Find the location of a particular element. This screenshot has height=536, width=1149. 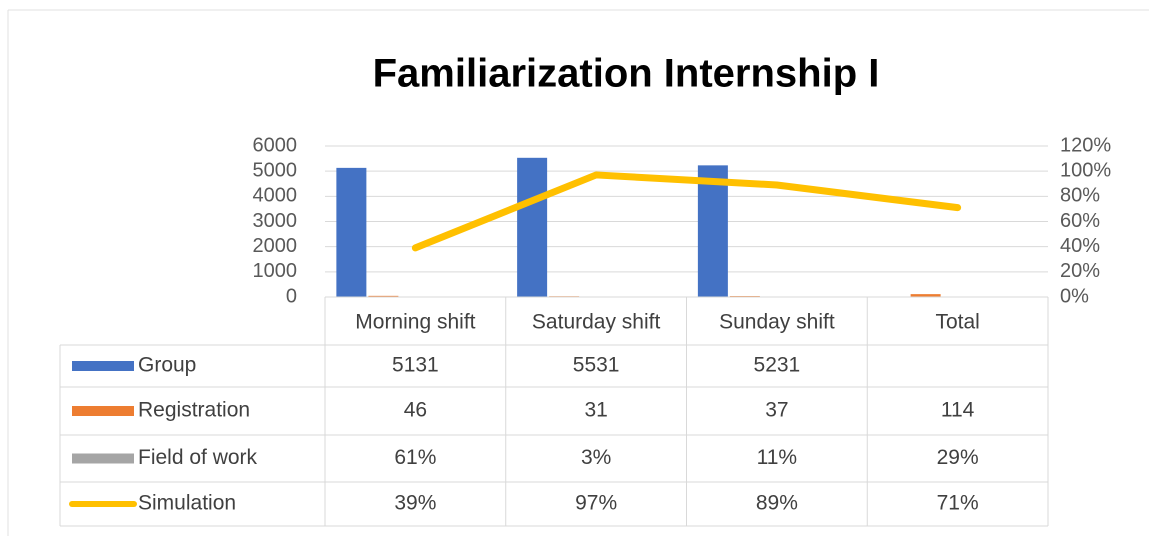

table-cell: 31 is located at coordinates (595, 410).